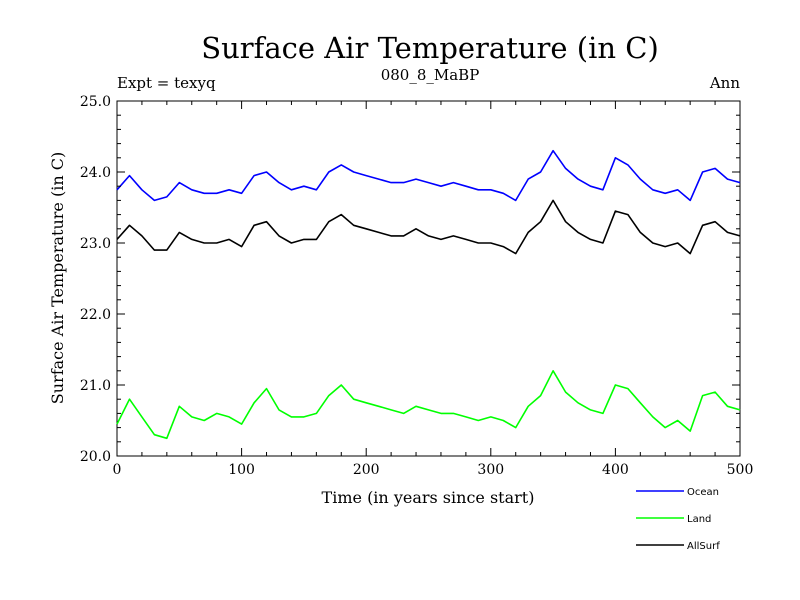 Image resolution: width=800 pixels, height=600 pixels. I want to click on y-tick-label: 24.0, so click(95, 173).